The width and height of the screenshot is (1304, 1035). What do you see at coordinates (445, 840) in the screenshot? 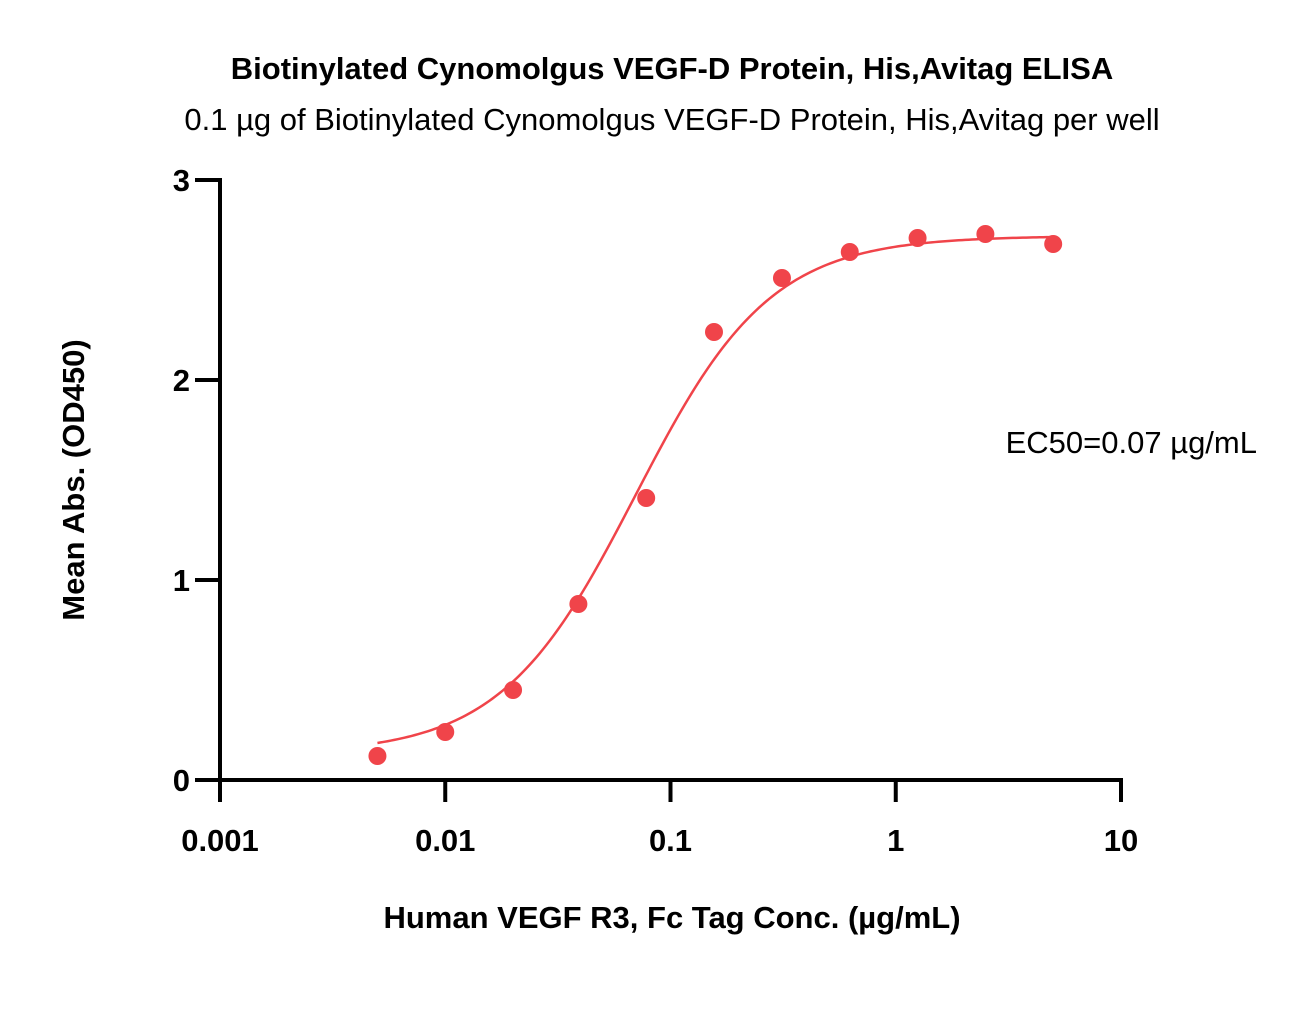
I see `x-tick-label: 0.01` at bounding box center [445, 840].